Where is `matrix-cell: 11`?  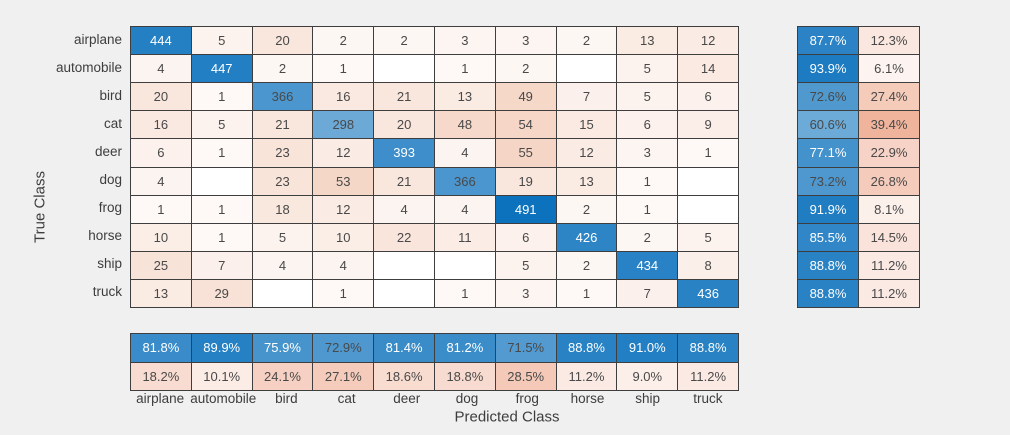 matrix-cell: 11 is located at coordinates (465, 237).